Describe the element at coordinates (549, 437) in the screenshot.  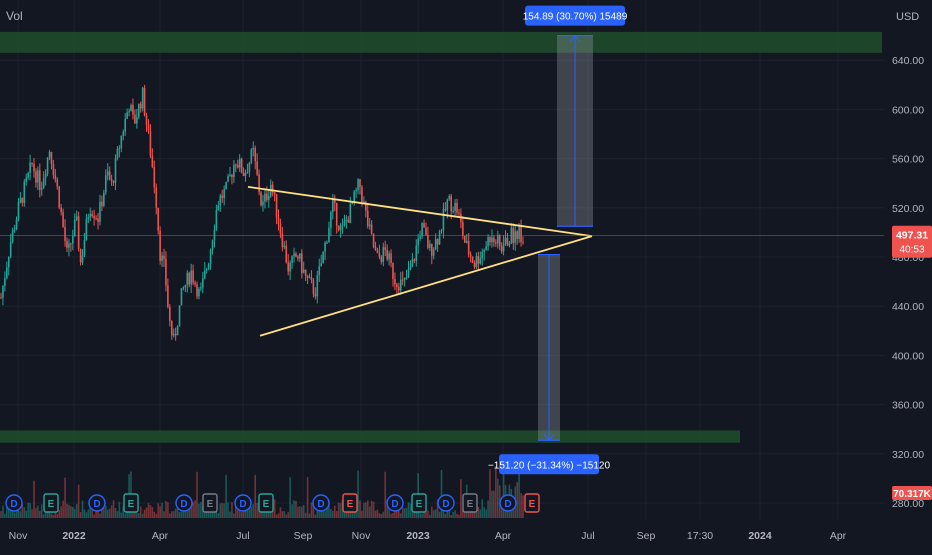
I see `projection-down-arrow-head` at that location.